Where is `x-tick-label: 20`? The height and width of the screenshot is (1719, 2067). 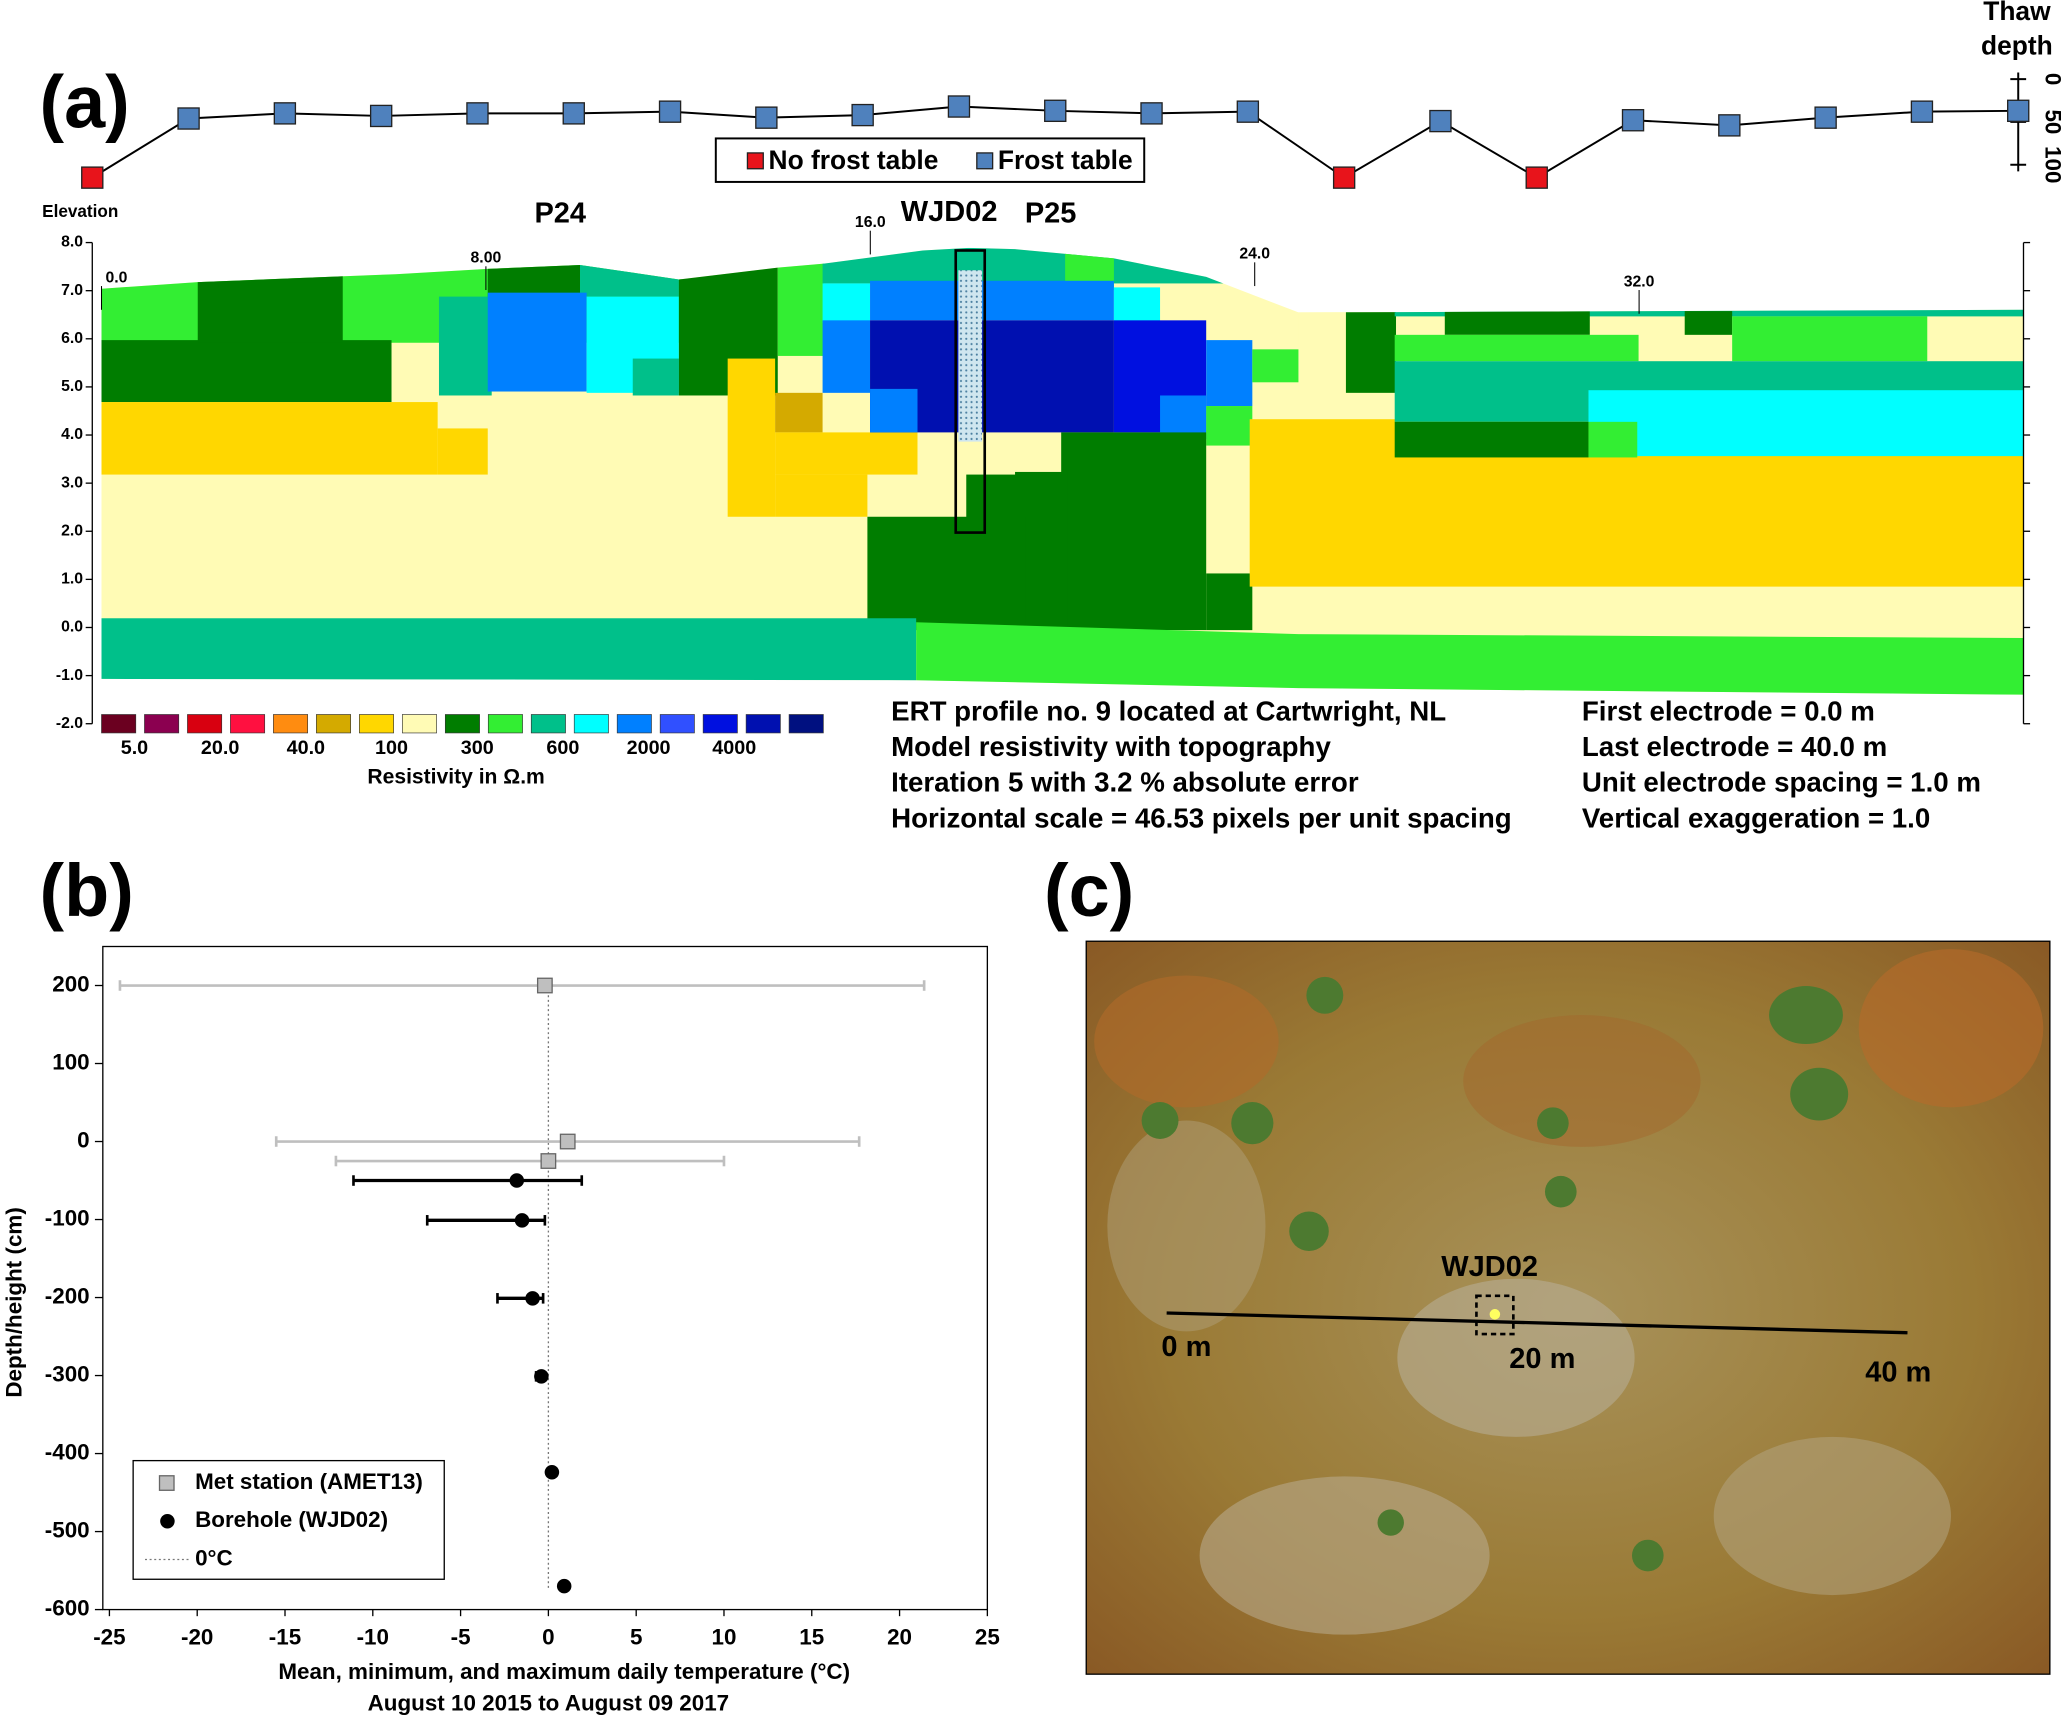
x-tick-label: 20 is located at coordinates (899, 1637).